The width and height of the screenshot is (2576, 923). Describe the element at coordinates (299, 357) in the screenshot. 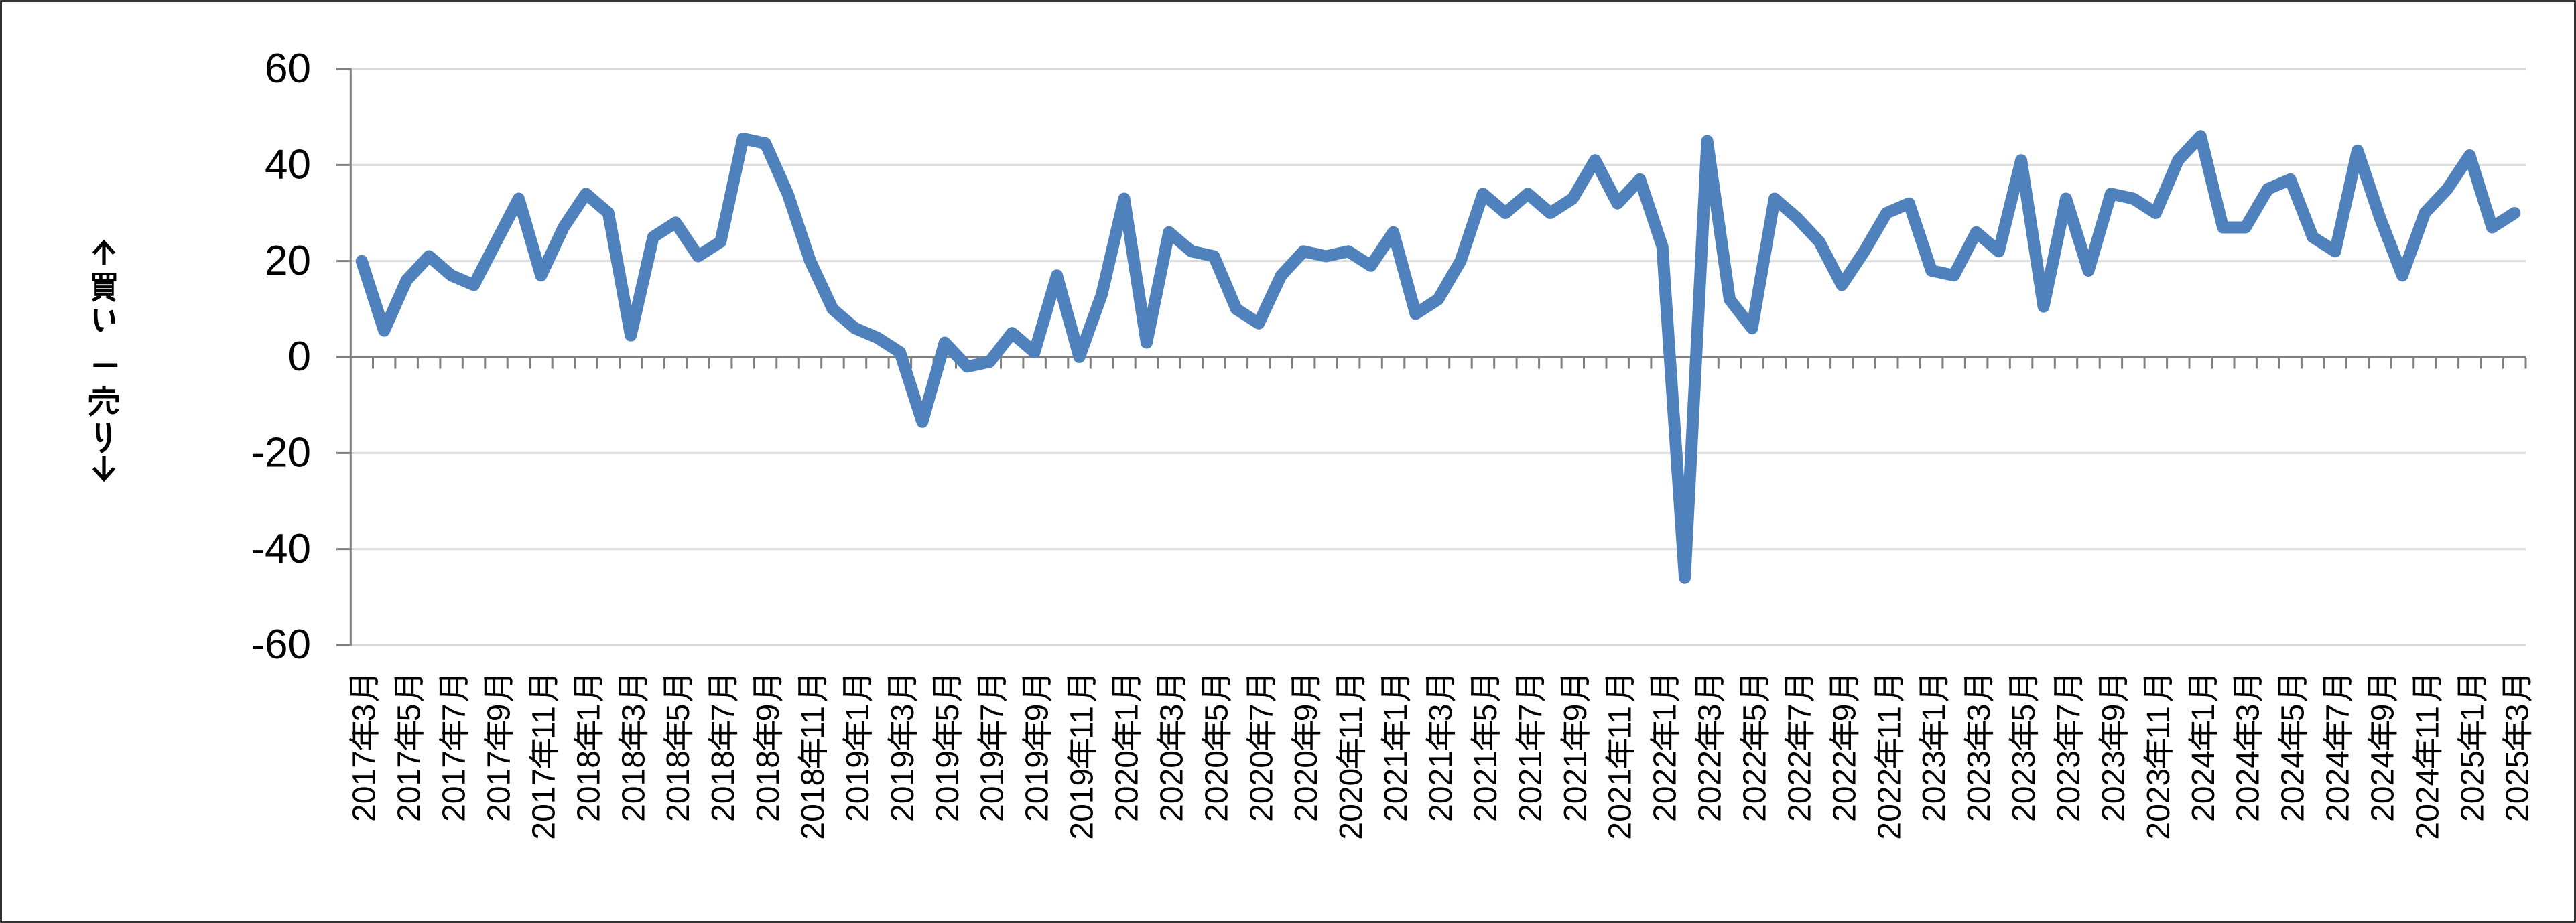

I see `svg-text: 0` at that location.